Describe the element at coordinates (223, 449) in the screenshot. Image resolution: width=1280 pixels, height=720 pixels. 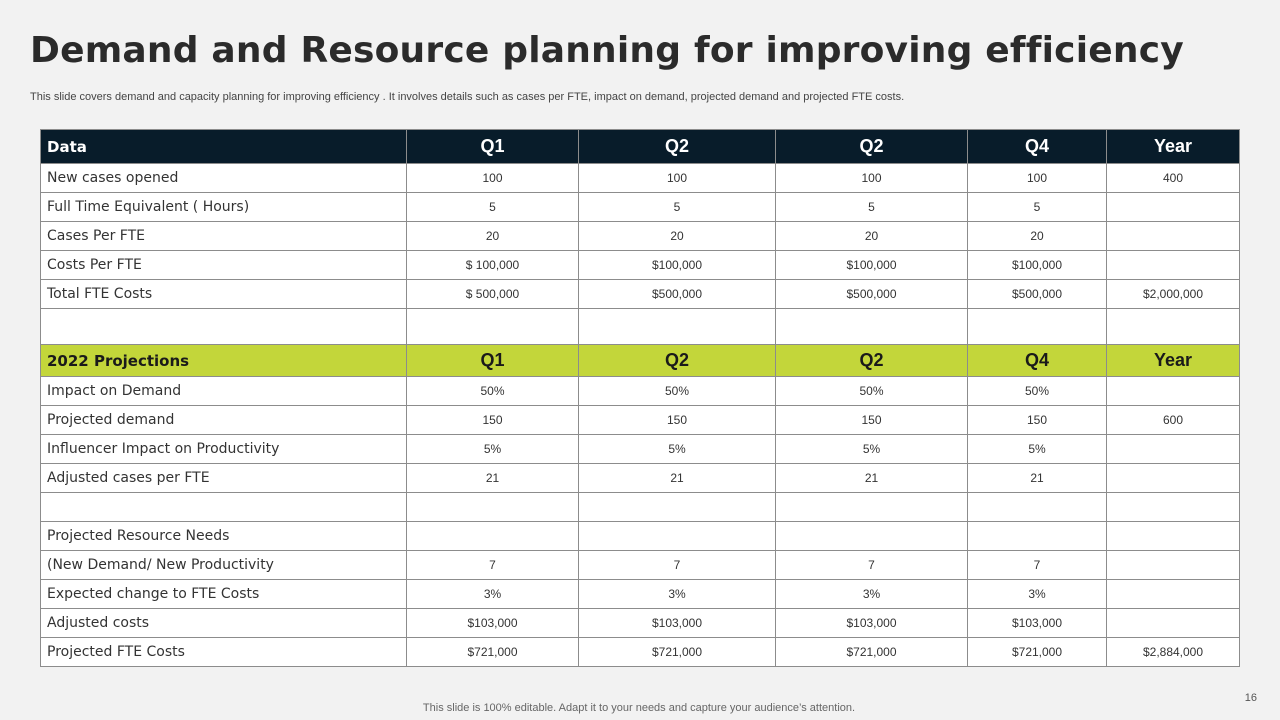
I see `row-label-cell: Influencer Impact on Productivity` at that location.